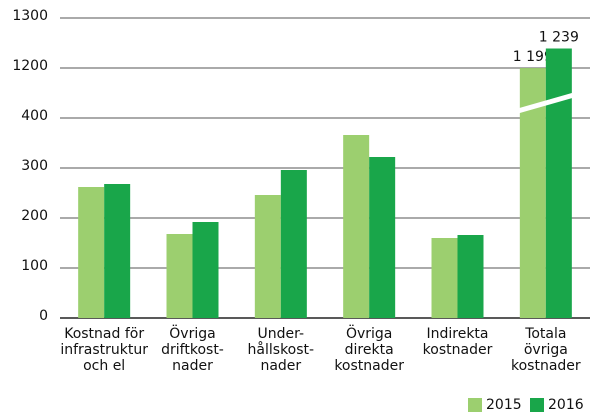  Describe the element at coordinates (533, 57) in the screenshot. I see `value-label: 1 199` at that location.